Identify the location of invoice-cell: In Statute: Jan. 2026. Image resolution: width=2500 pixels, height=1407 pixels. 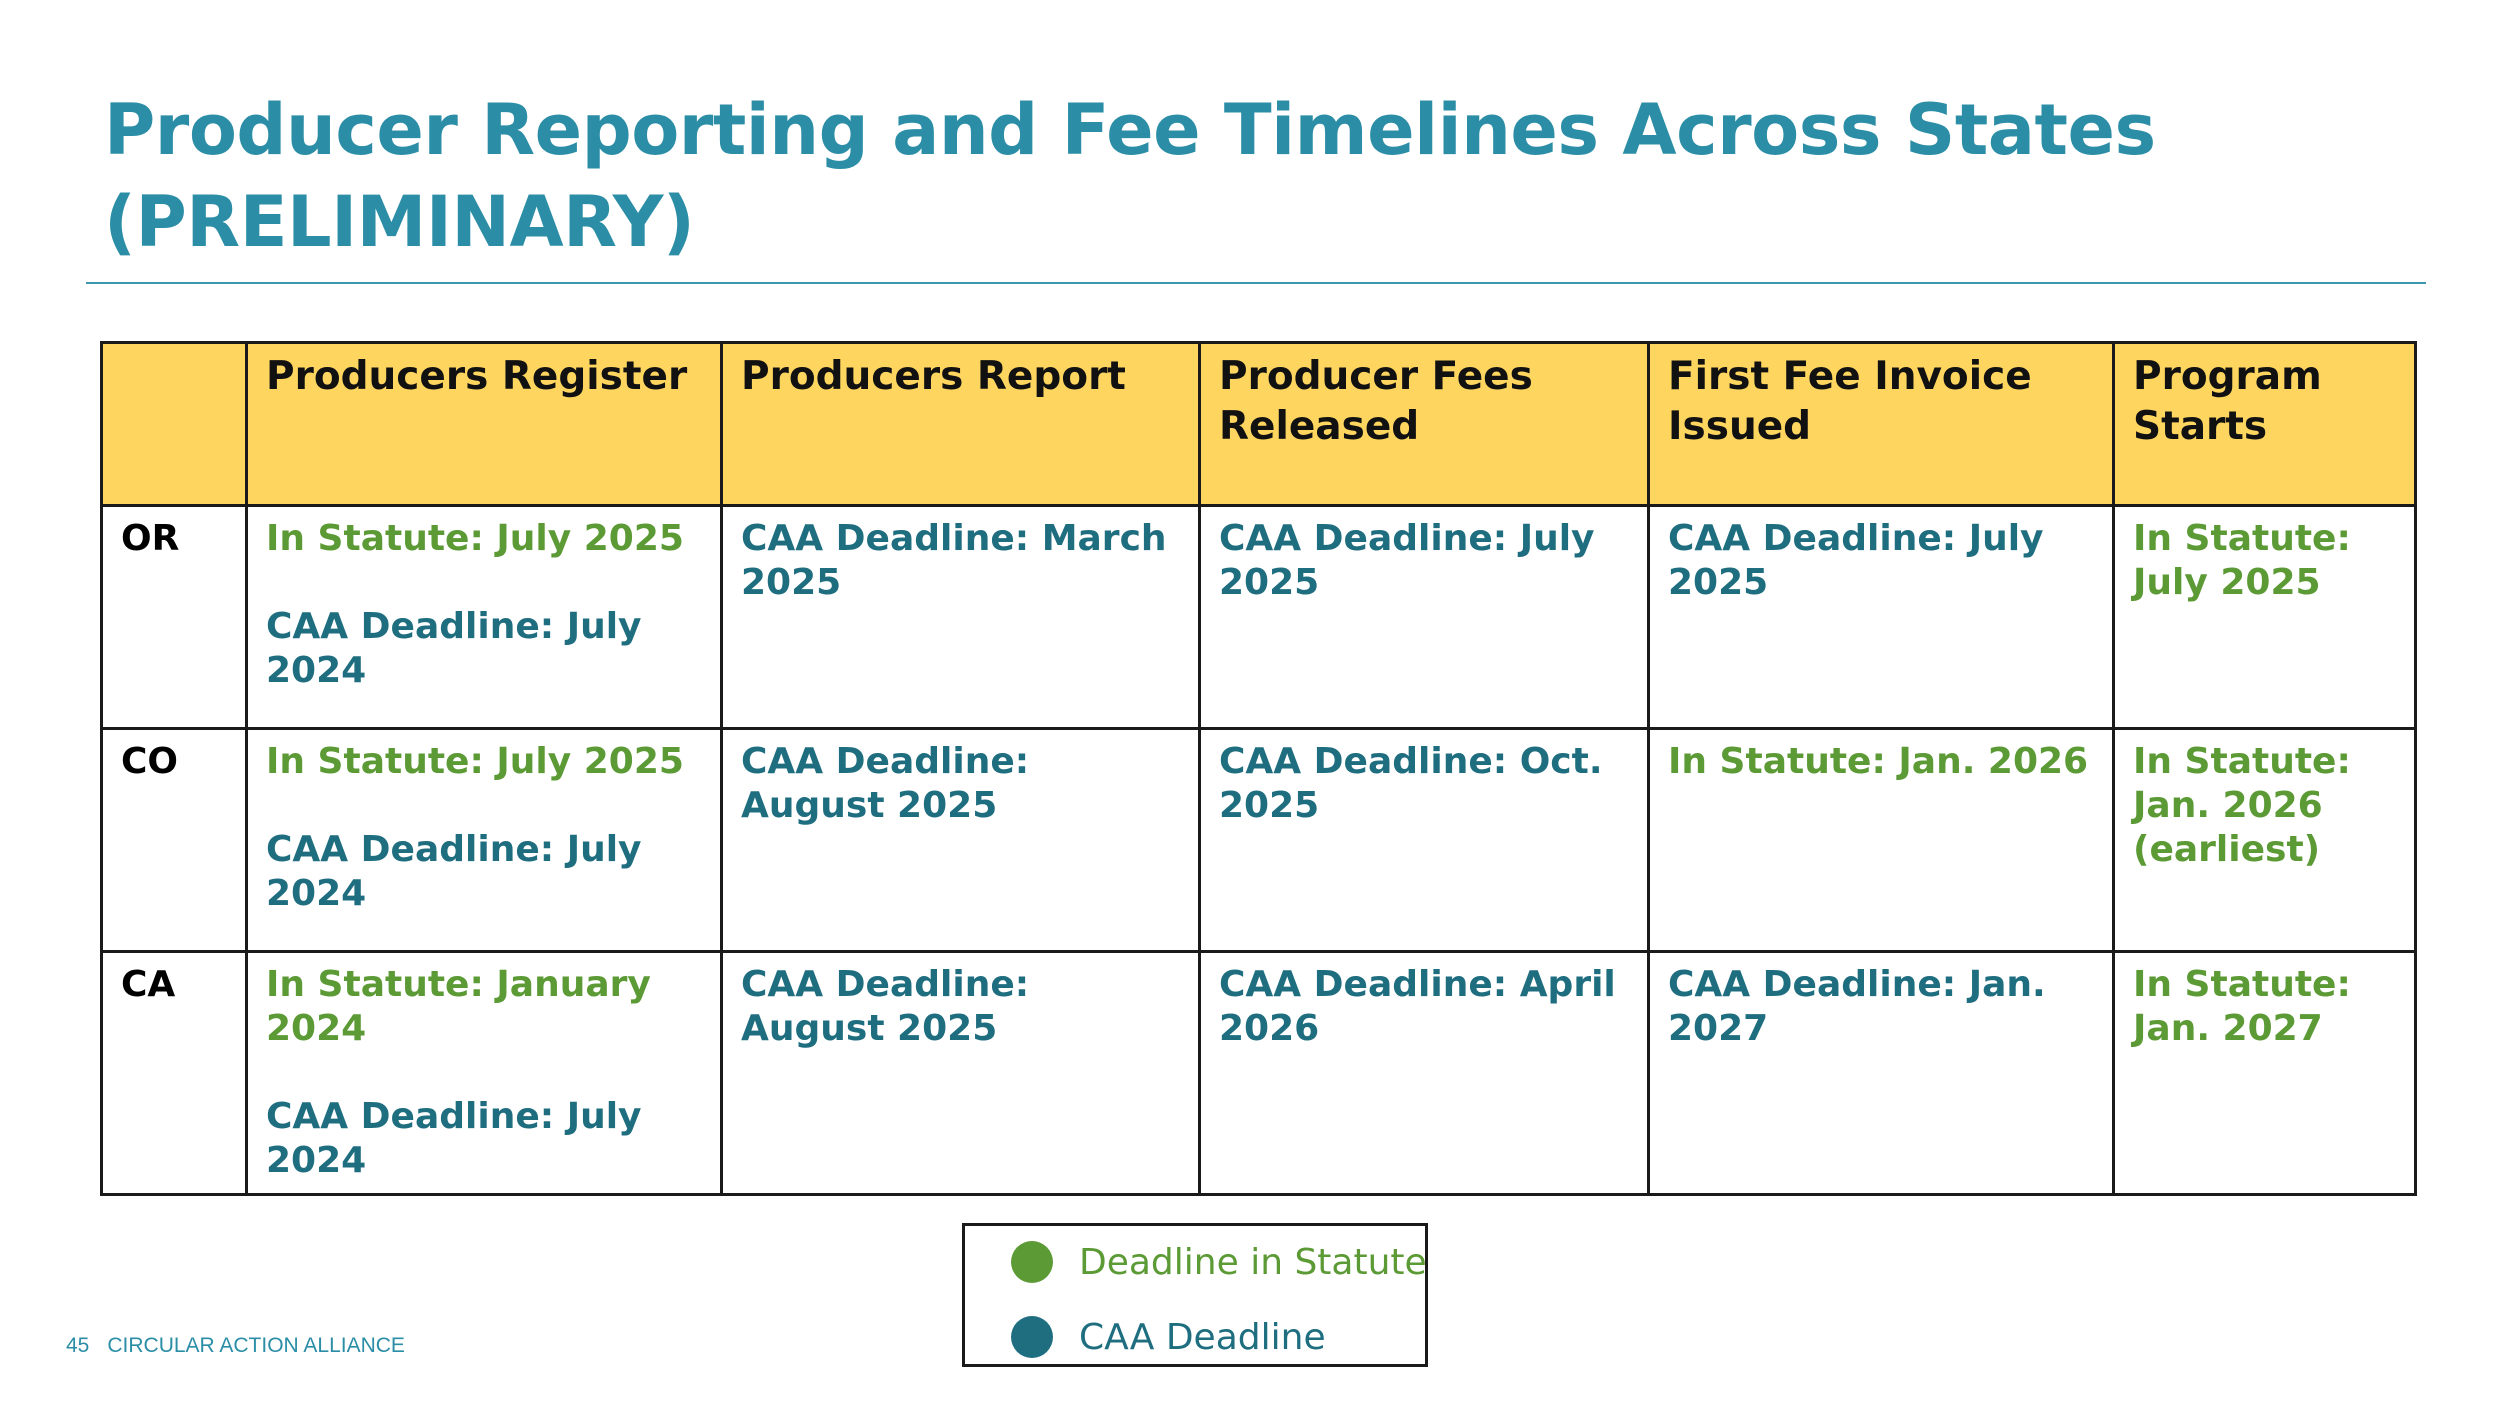
(1881, 840).